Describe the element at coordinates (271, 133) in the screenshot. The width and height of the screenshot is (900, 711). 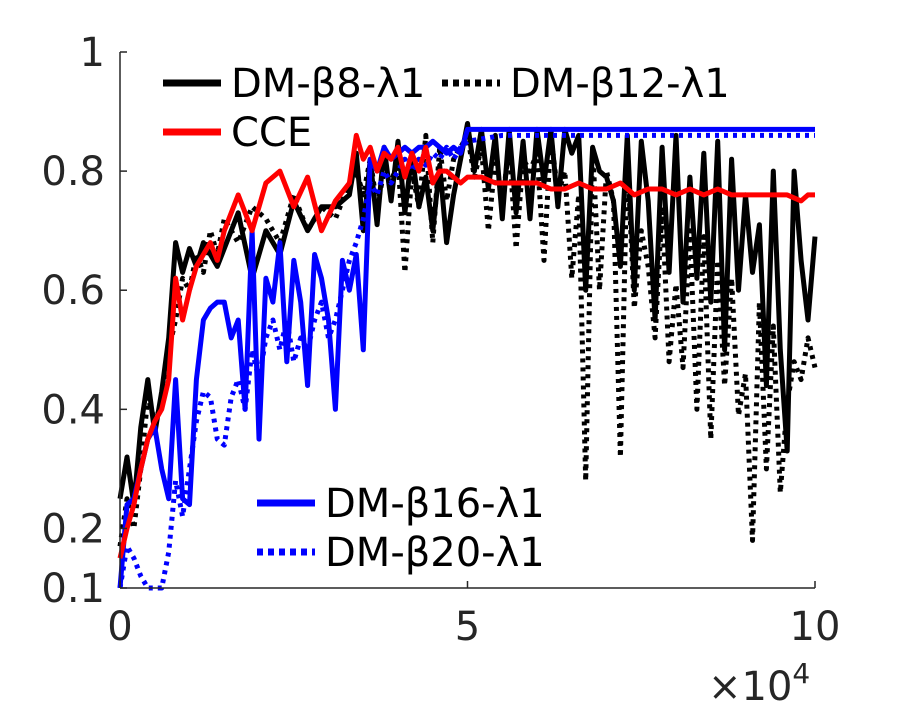
I see `legend-label-cce: CCE` at that location.